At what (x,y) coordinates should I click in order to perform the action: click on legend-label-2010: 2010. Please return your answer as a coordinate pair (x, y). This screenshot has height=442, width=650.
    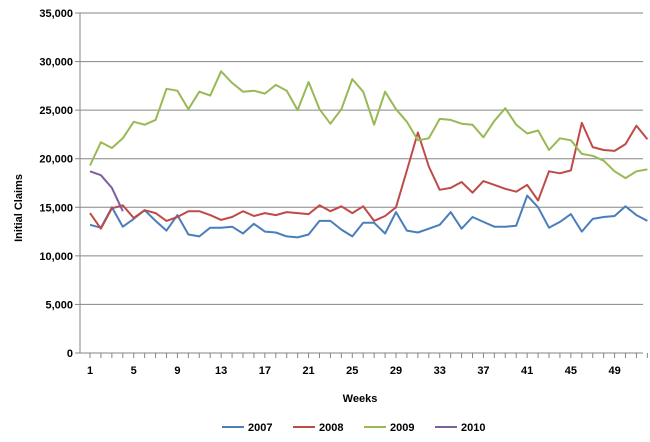
    Looking at the image, I should click on (473, 428).